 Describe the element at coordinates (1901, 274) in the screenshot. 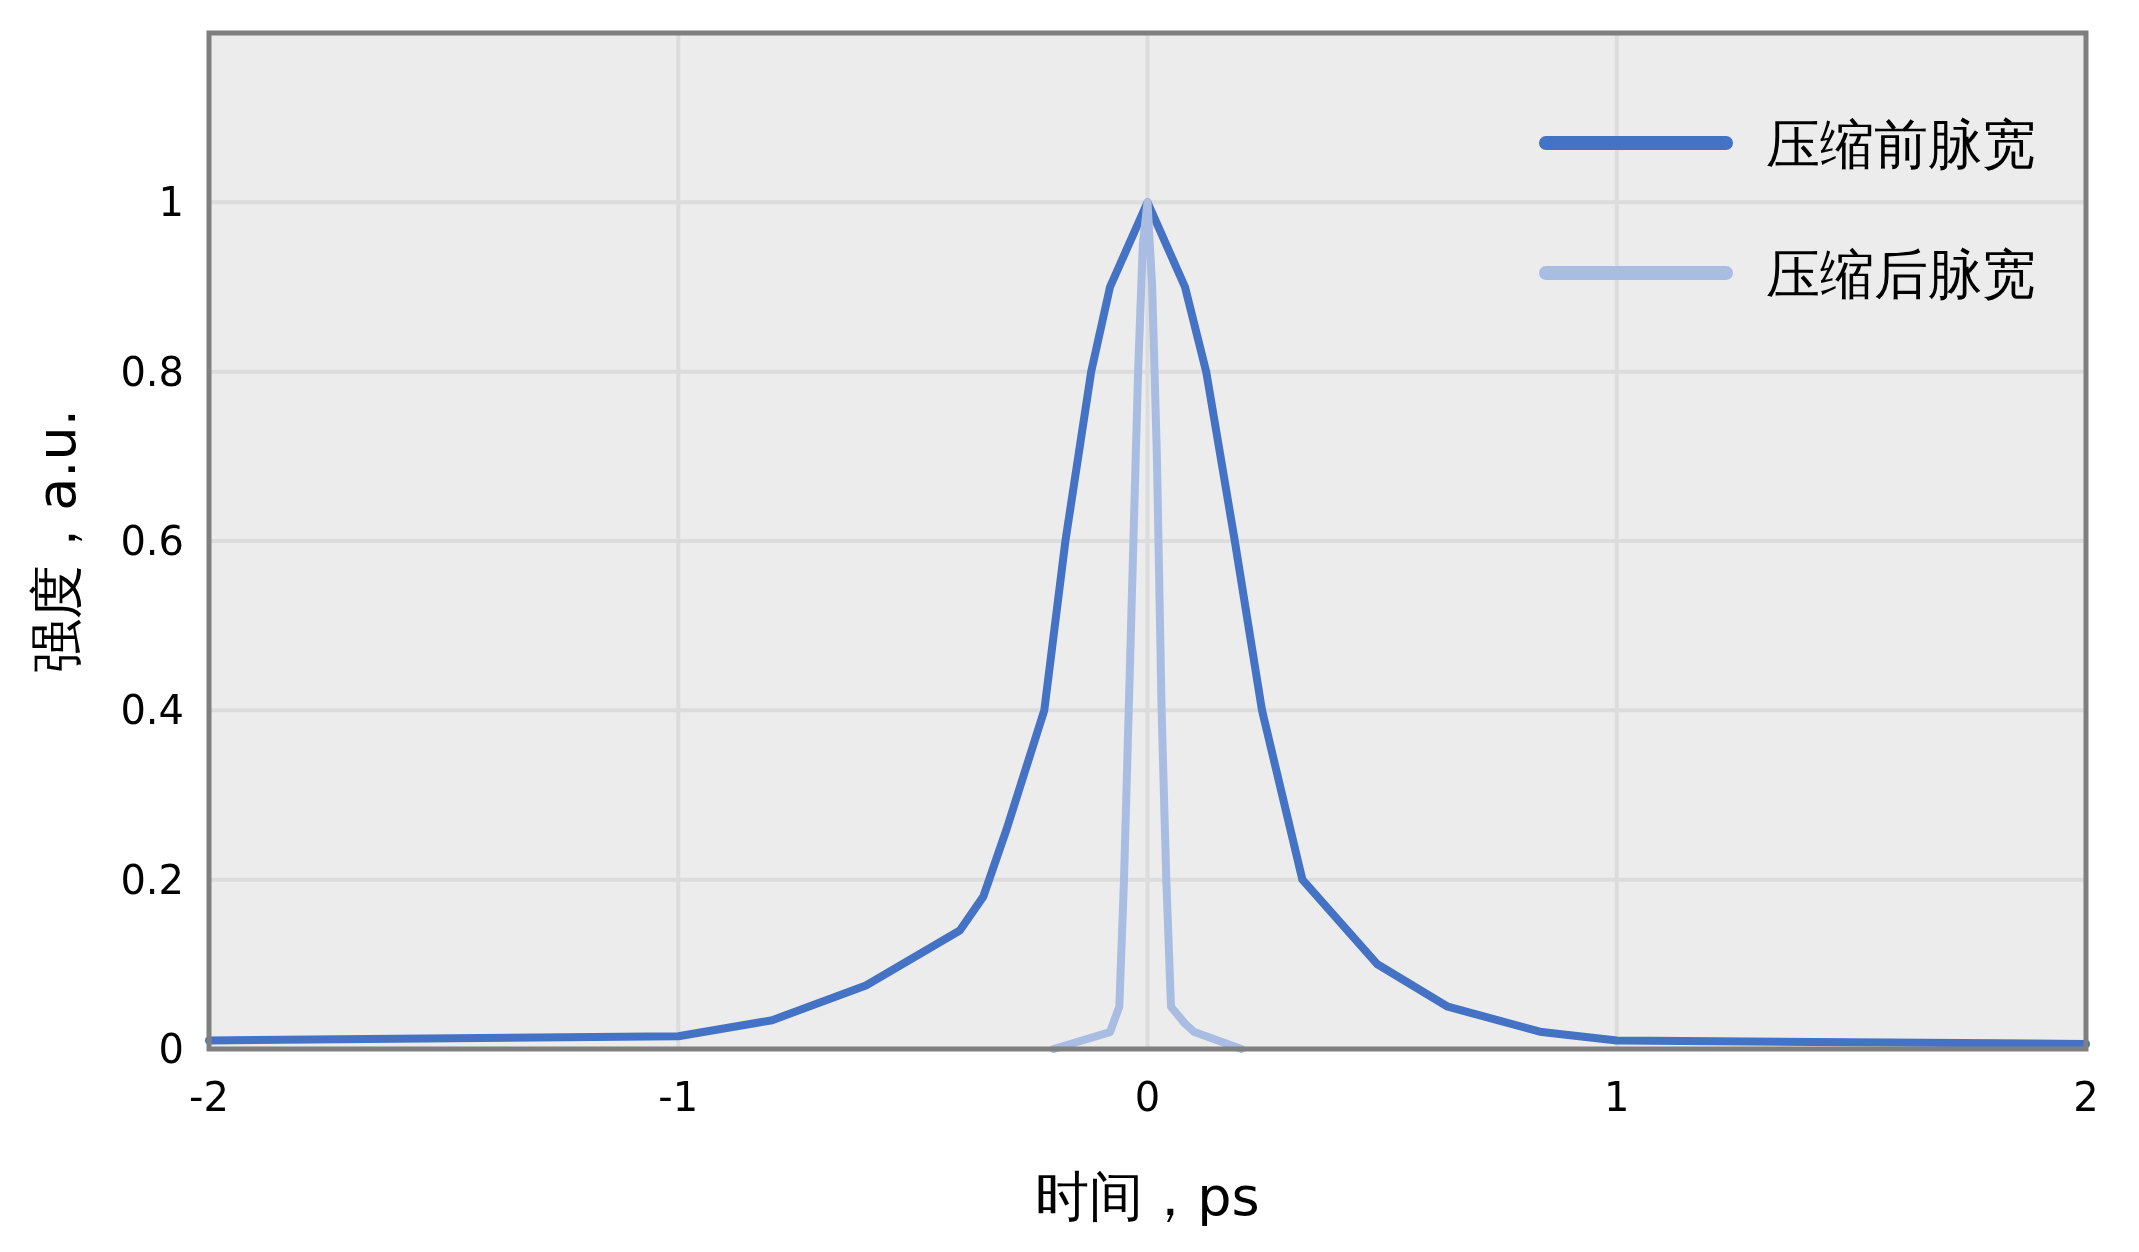

I see `legend-label: 压缩后脉宽` at that location.